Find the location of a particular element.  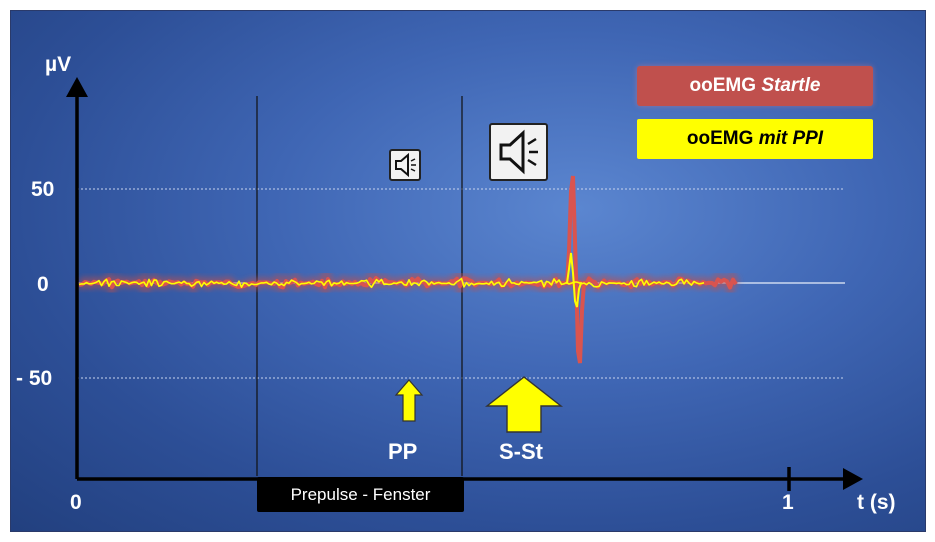

prepulse-arrow is located at coordinates (409, 400).